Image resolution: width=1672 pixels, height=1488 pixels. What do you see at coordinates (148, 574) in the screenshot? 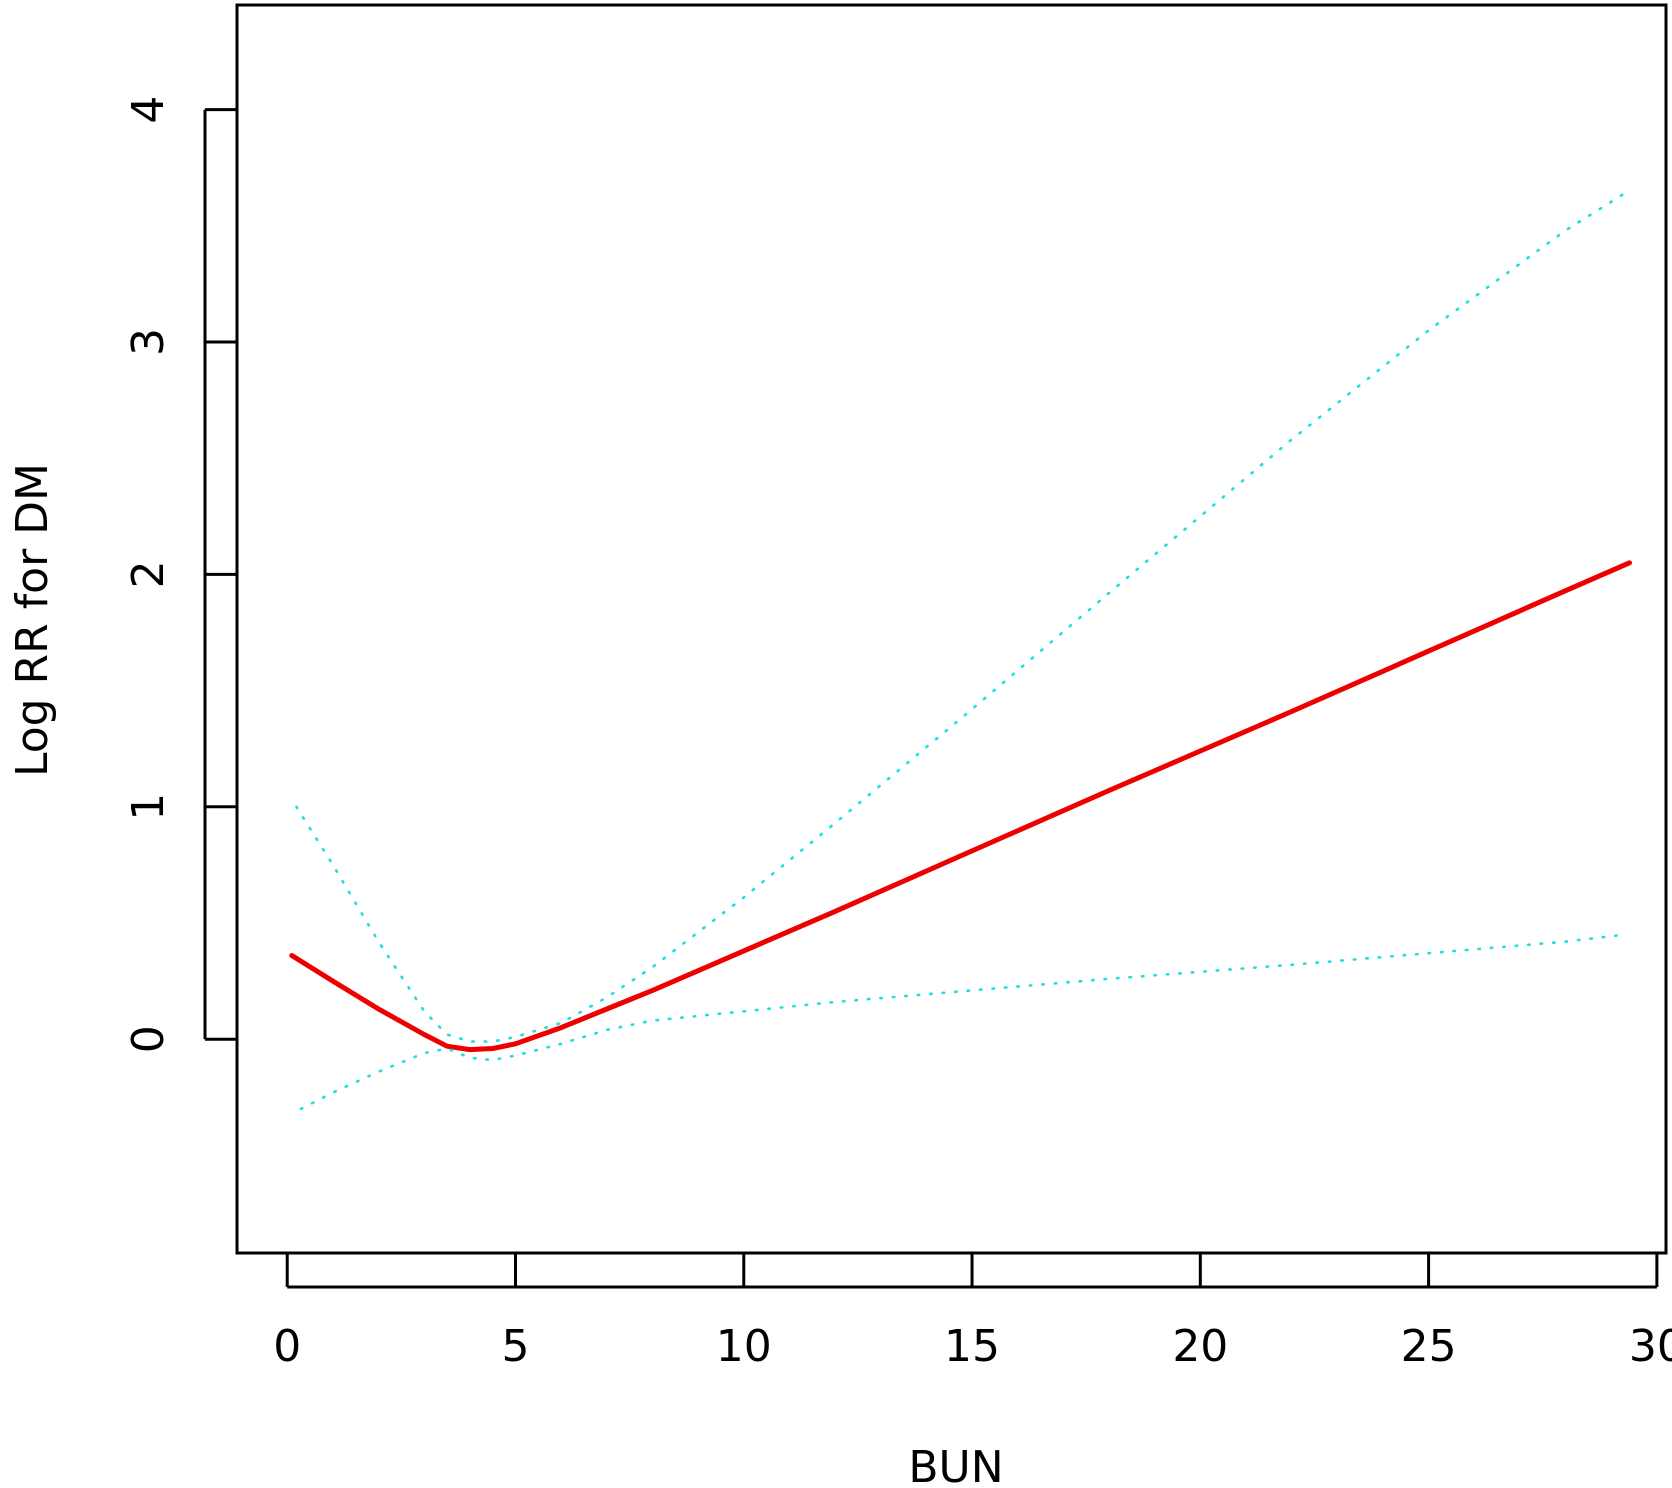
I see `y-tick-label: 2` at bounding box center [148, 574].